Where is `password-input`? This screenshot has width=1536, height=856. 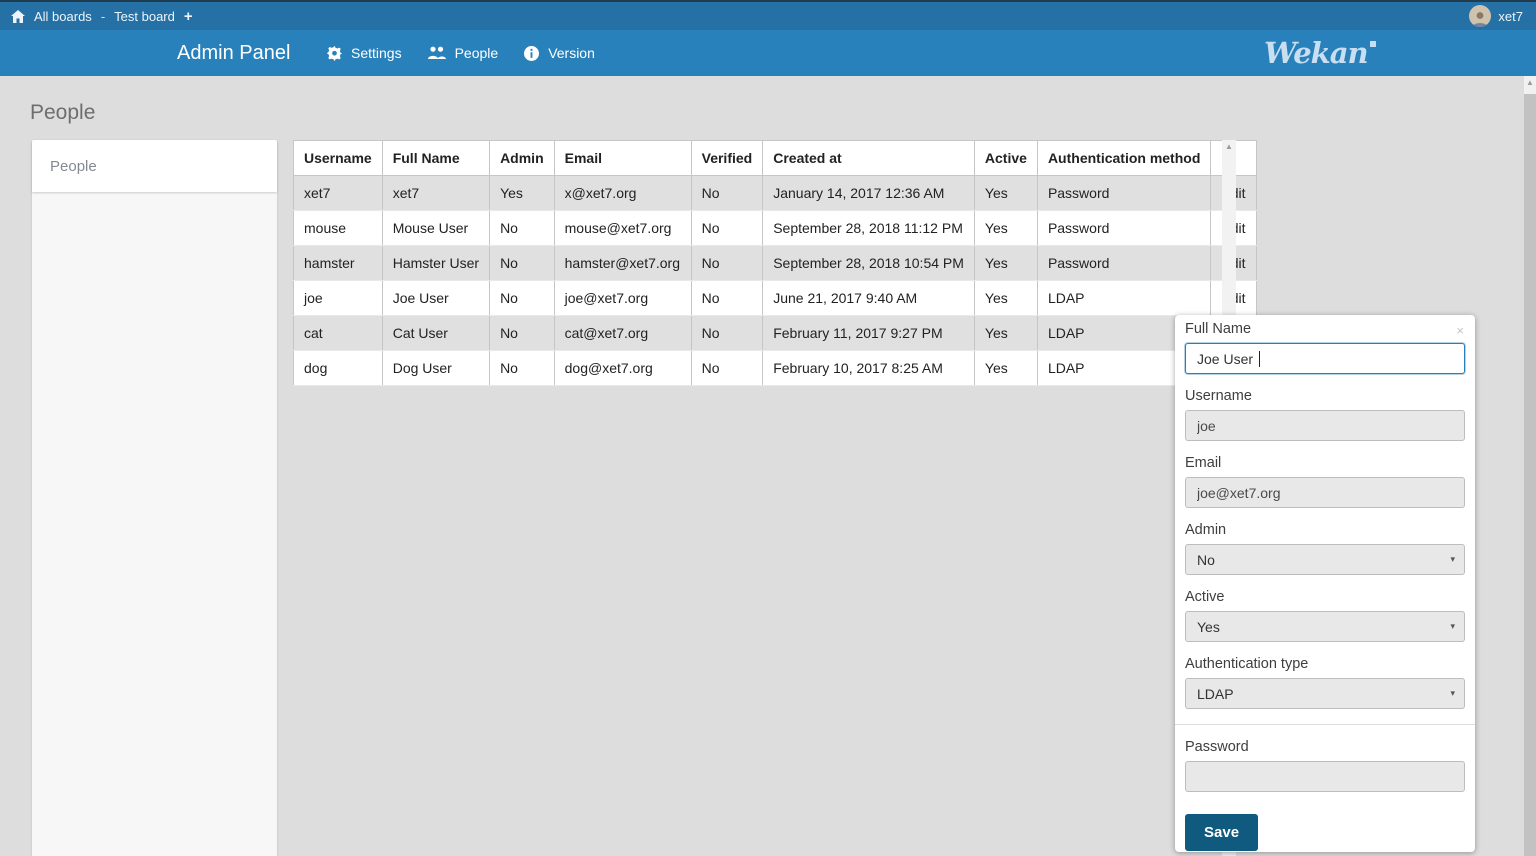
password-input is located at coordinates (1325, 776).